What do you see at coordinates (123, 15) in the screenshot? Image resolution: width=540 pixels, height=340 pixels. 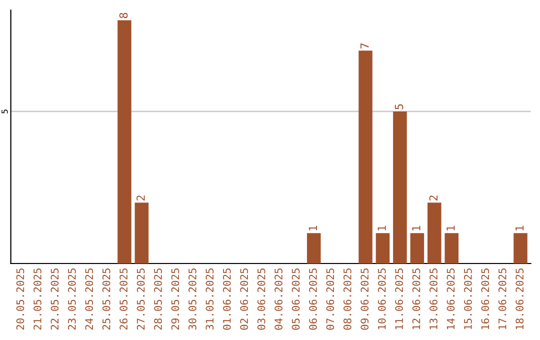 I see `data-label: 8` at bounding box center [123, 15].